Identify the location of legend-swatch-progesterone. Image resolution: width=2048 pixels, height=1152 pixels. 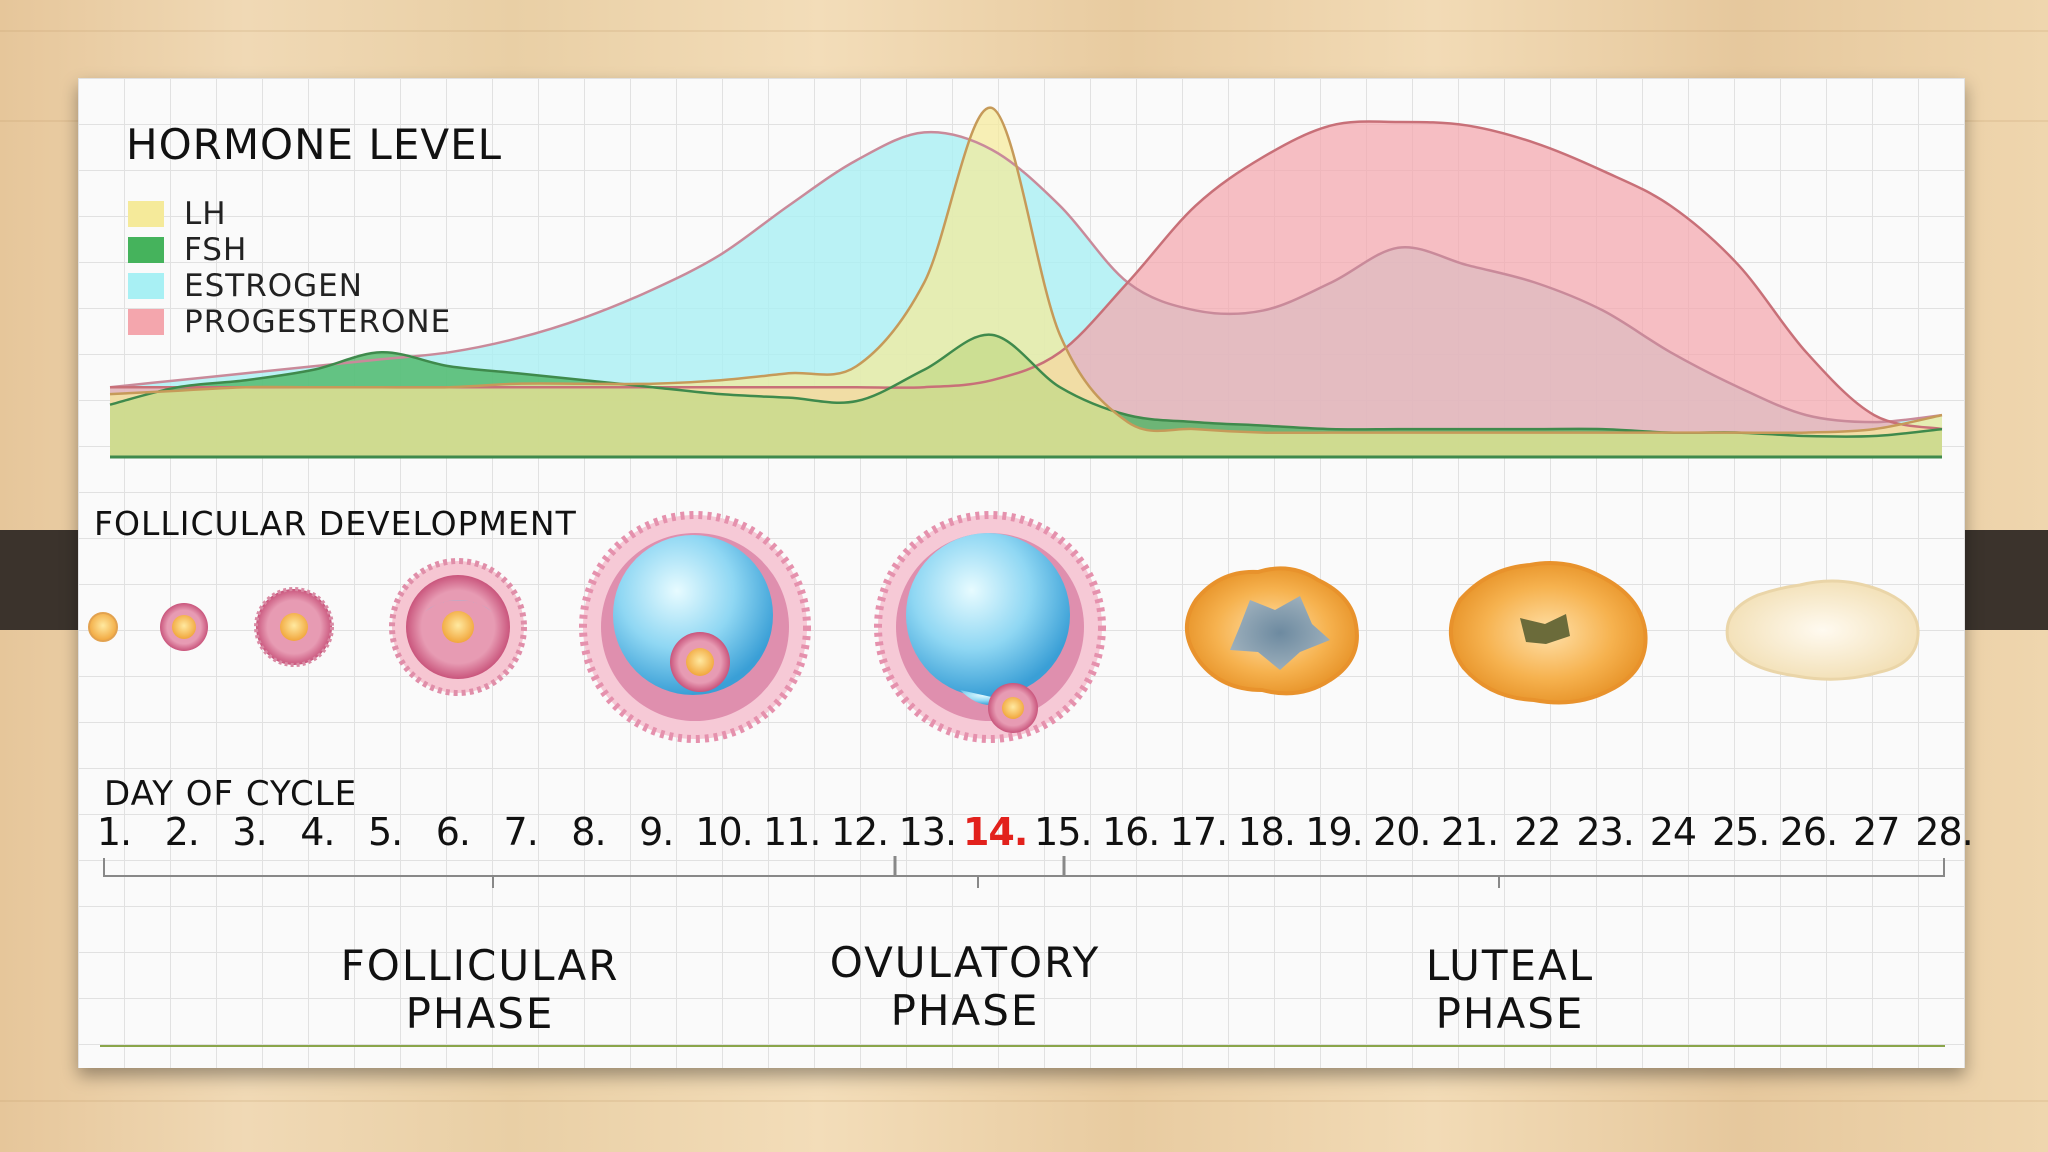
(146, 322).